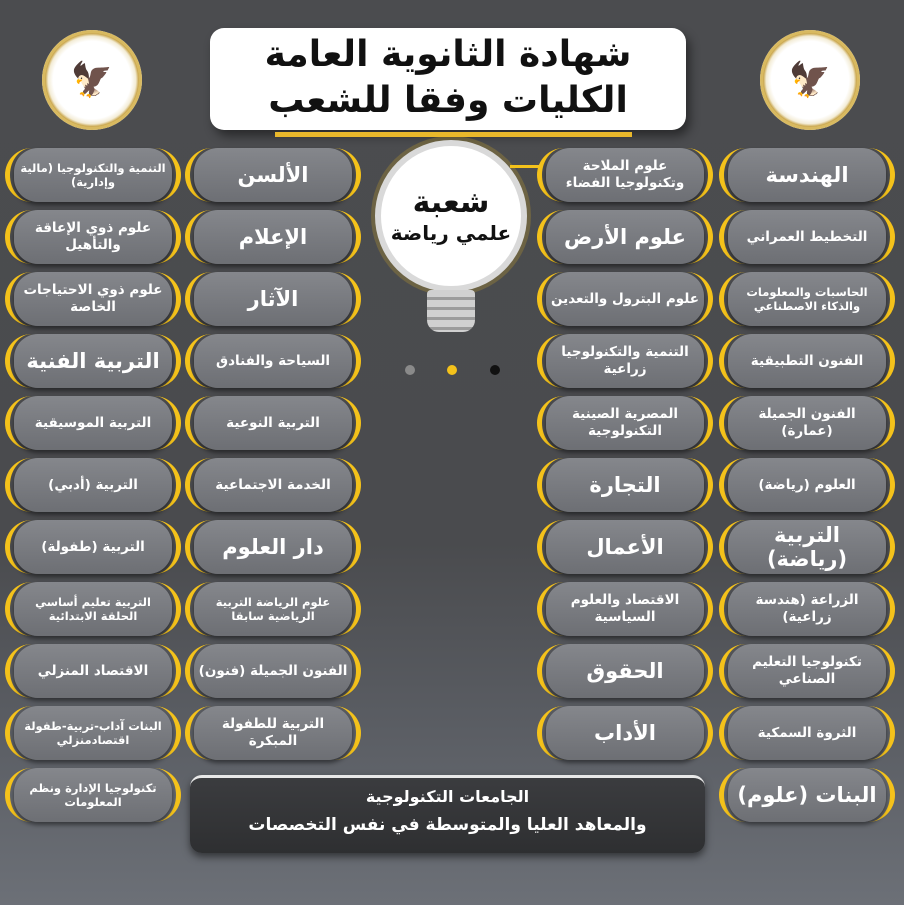 This screenshot has width=904, height=905. I want to click on college-item: علوم الملاحة وتكنولوجيا الفضاء, so click(625, 175).